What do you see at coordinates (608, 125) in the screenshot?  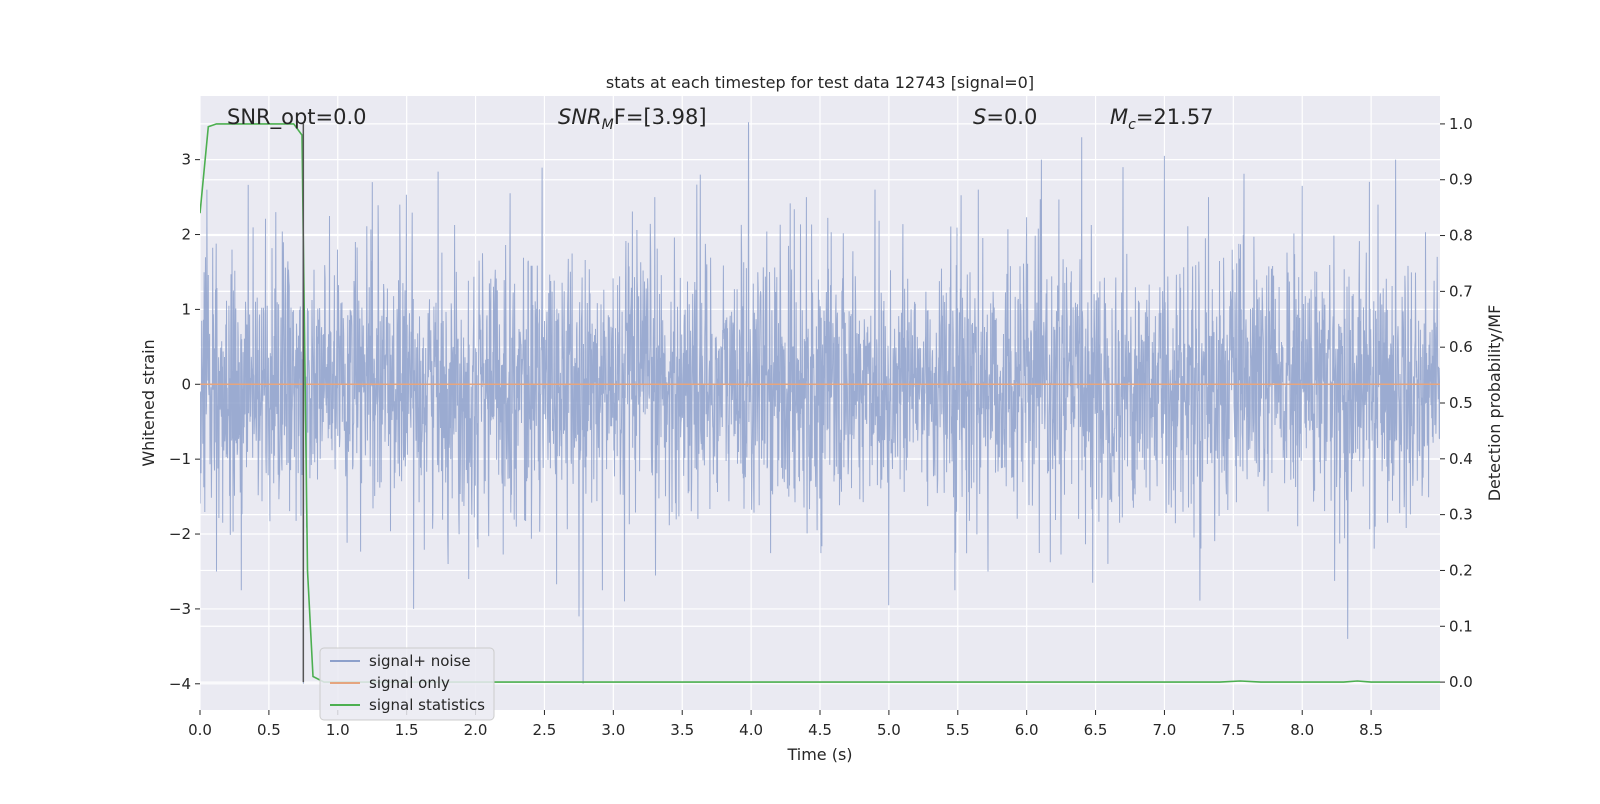 I see `annotation-snr-mf-sub: M` at bounding box center [608, 125].